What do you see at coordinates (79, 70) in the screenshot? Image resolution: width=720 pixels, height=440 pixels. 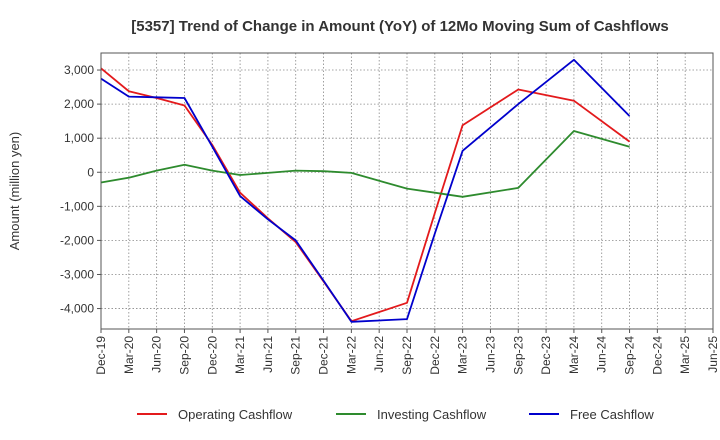 I see `y-tick-label: 3,000` at bounding box center [79, 70].